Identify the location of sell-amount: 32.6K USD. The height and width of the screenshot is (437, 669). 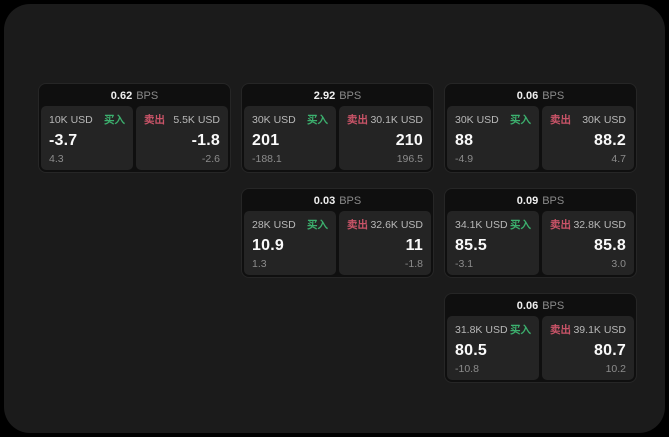
(396, 225).